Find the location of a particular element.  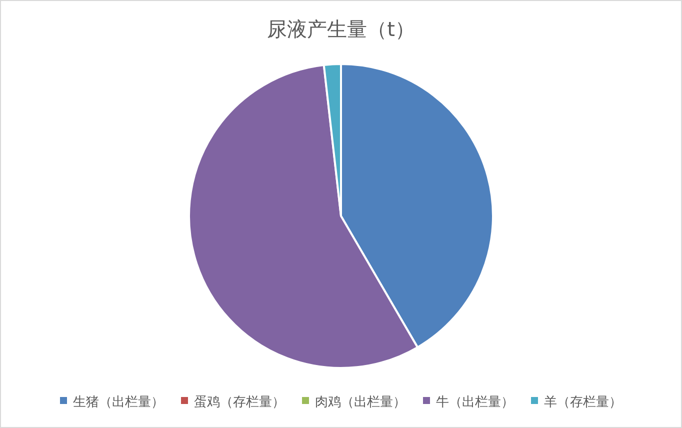

legend-label: 蛋鸡（存栏量） is located at coordinates (239, 402).